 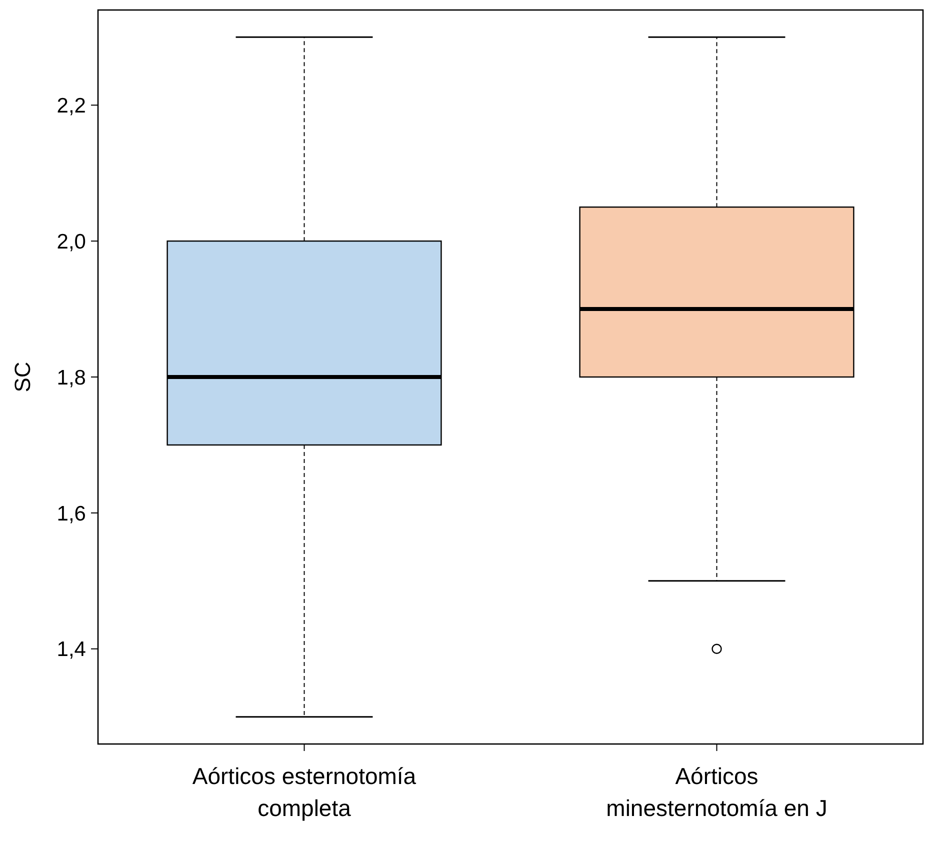 I want to click on y-tick-label: 2,0, so click(x=71, y=242).